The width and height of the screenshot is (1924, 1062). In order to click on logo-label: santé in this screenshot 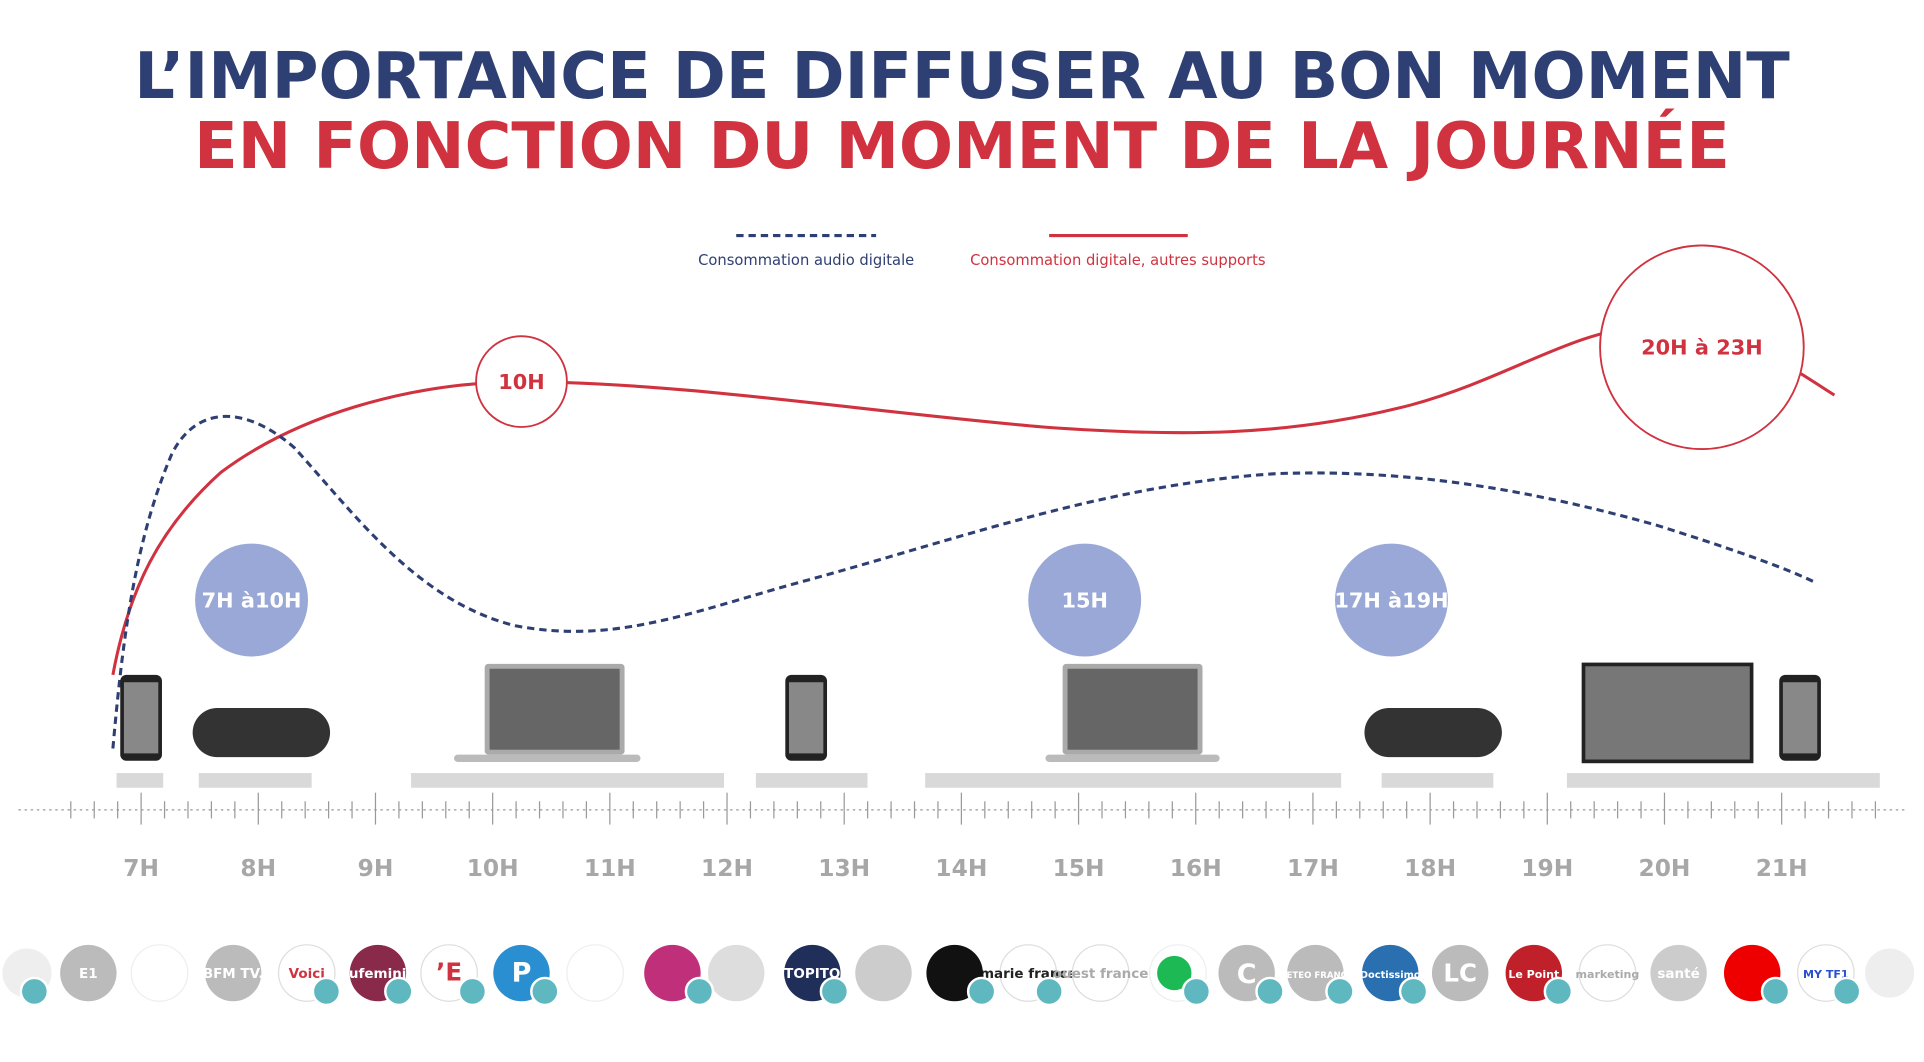, I will do `click(1678, 974)`.